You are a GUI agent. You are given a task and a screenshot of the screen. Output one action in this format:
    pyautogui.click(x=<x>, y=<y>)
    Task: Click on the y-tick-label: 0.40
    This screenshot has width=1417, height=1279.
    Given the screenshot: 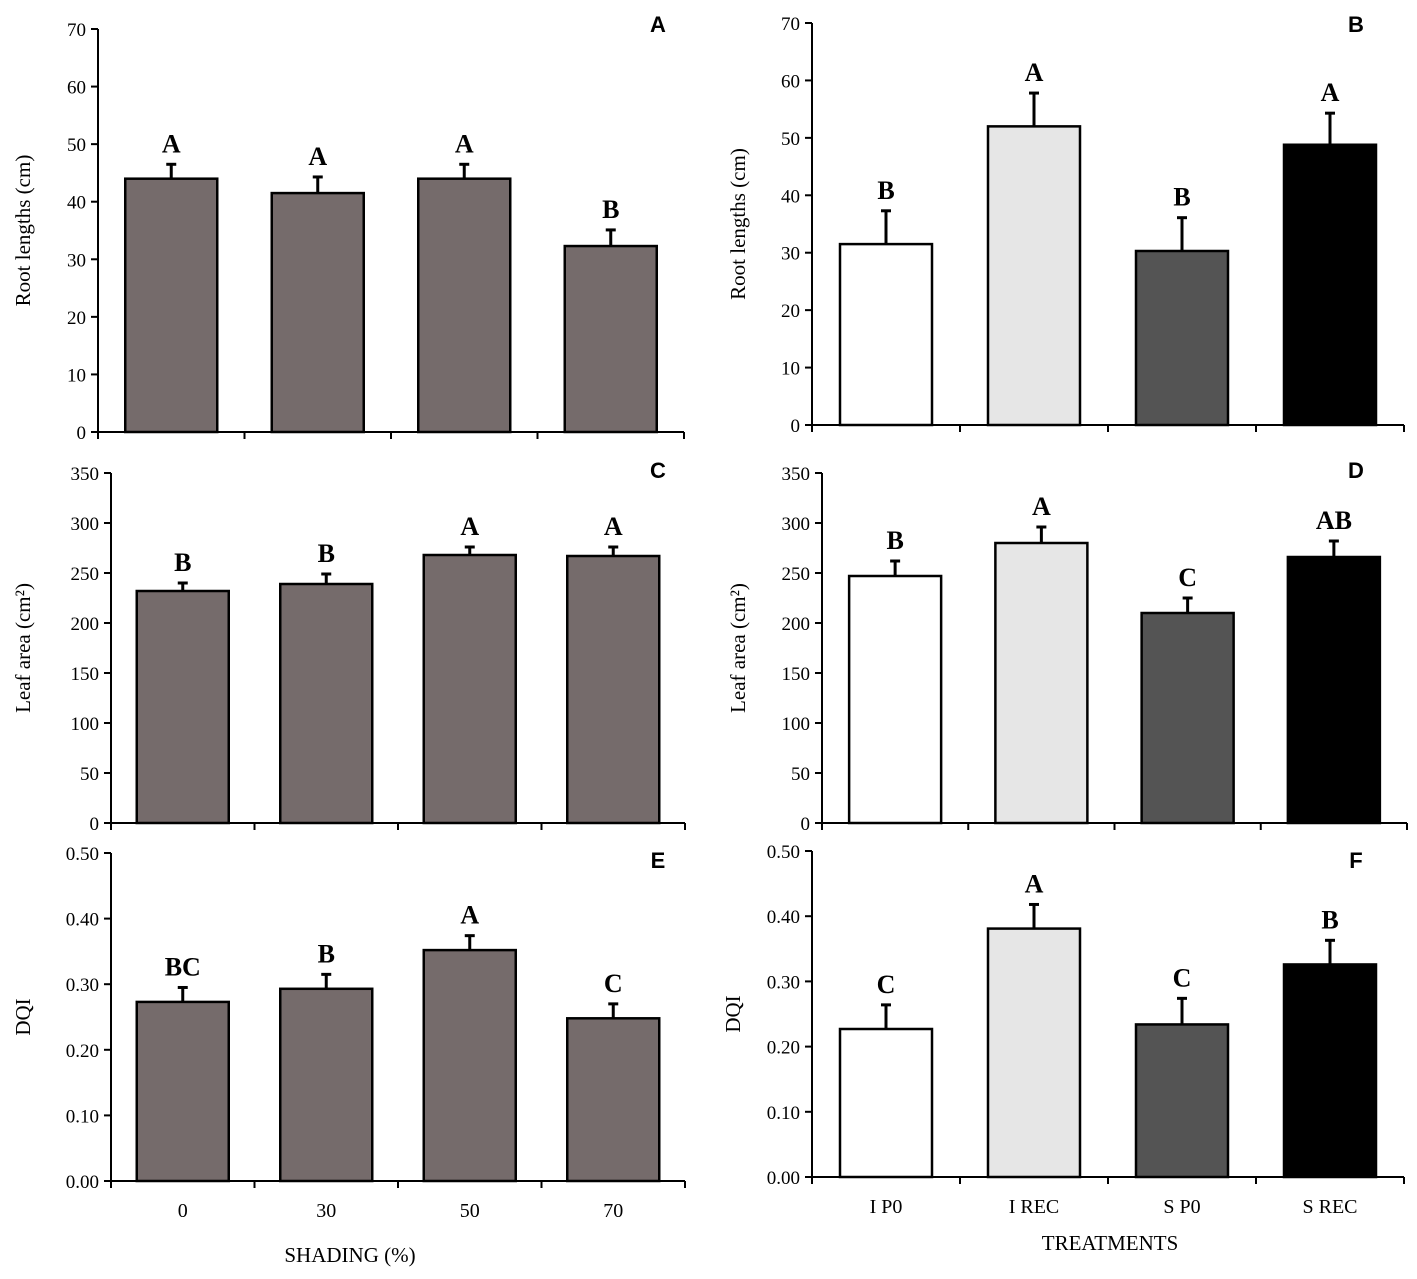 What is the action you would take?
    pyautogui.click(x=82, y=920)
    